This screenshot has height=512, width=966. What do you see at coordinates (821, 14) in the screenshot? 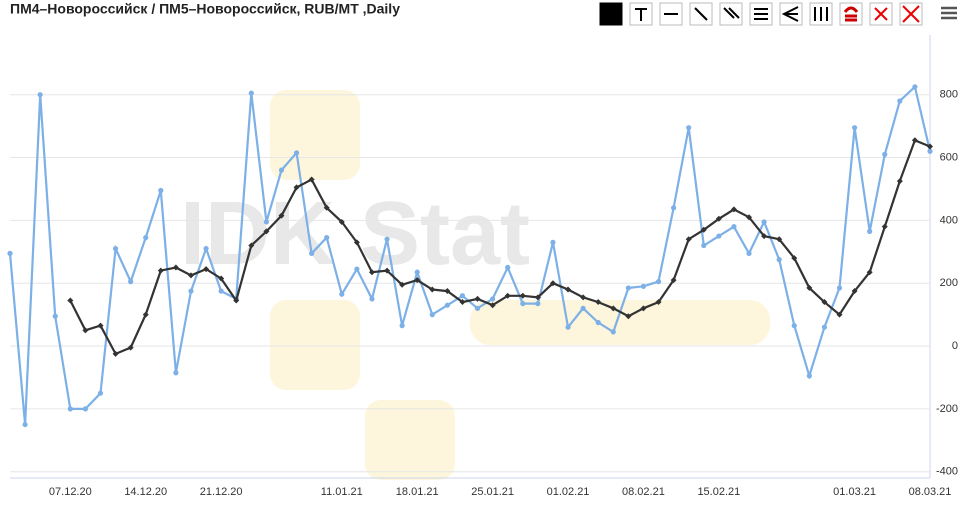
I see `vlines-button` at bounding box center [821, 14].